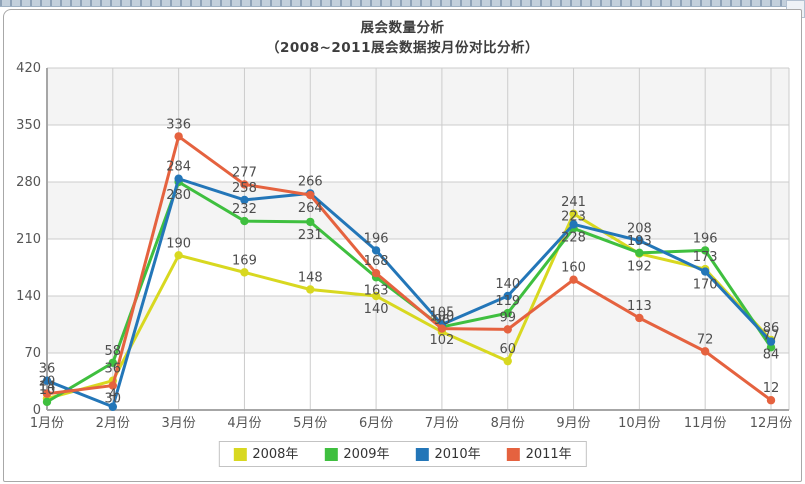 This screenshot has height=484, width=805. Describe the element at coordinates (411, 423) in the screenshot. I see `x-axis-labels: 1月份 2月份 3月份 4月份 5月份 6月份 7月份 8月份 9月份 10月份 11月份 12月份` at that location.